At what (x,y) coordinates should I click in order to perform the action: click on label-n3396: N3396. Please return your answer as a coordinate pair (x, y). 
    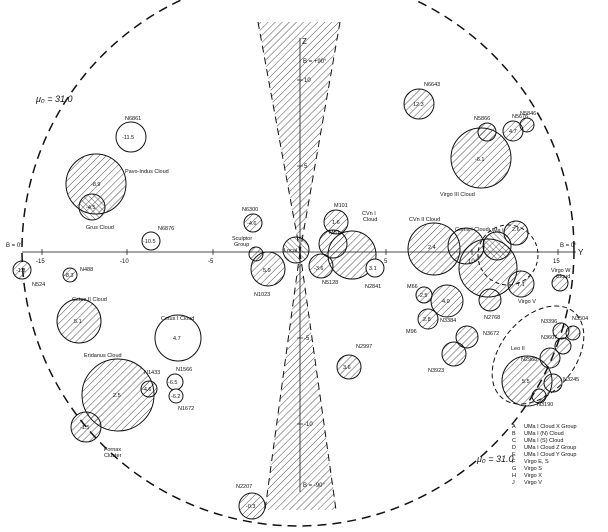
    Looking at the image, I should click on (549, 322).